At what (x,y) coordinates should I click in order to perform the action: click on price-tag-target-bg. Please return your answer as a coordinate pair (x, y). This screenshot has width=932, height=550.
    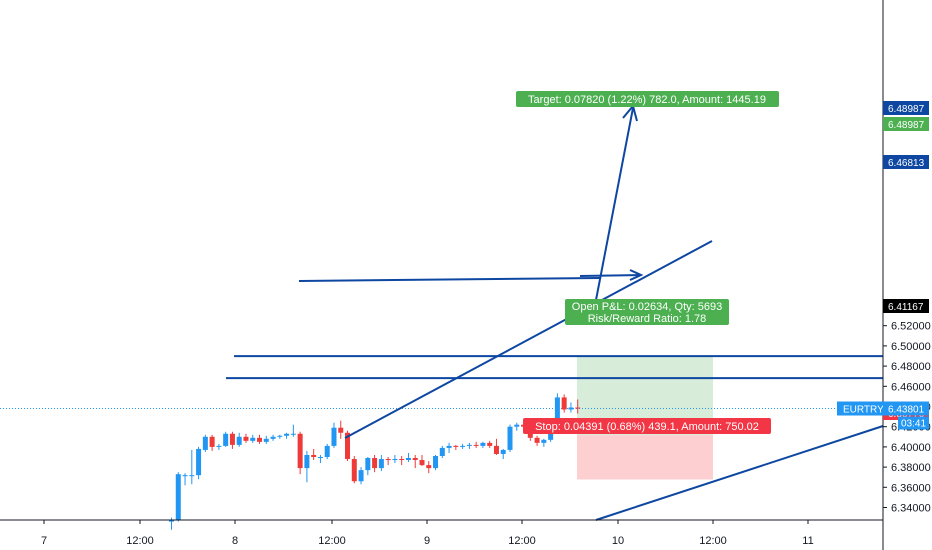
    Looking at the image, I should click on (906, 124).